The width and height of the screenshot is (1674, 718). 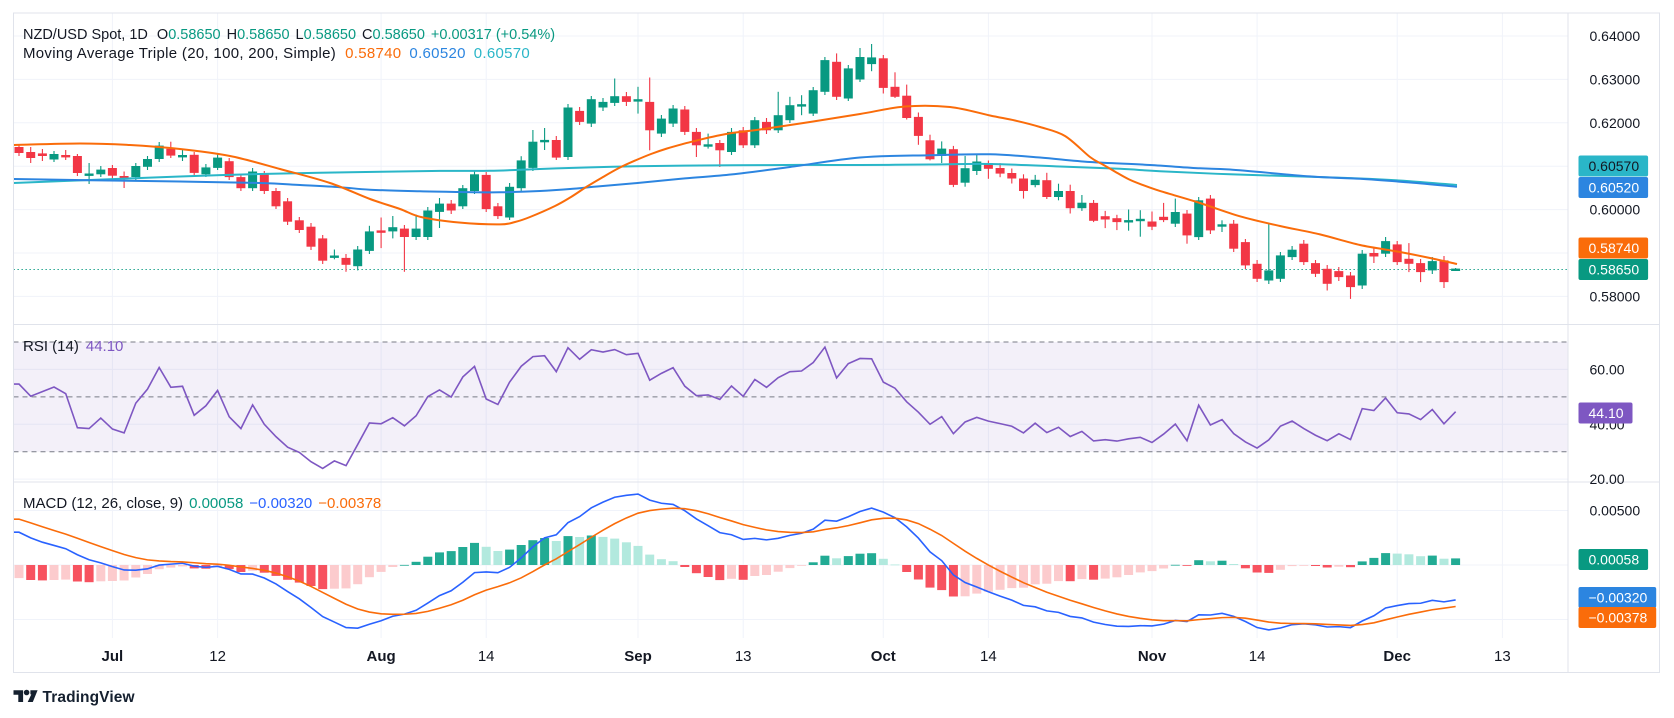 What do you see at coordinates (381, 656) in the screenshot?
I see `svg-text: Aug` at bounding box center [381, 656].